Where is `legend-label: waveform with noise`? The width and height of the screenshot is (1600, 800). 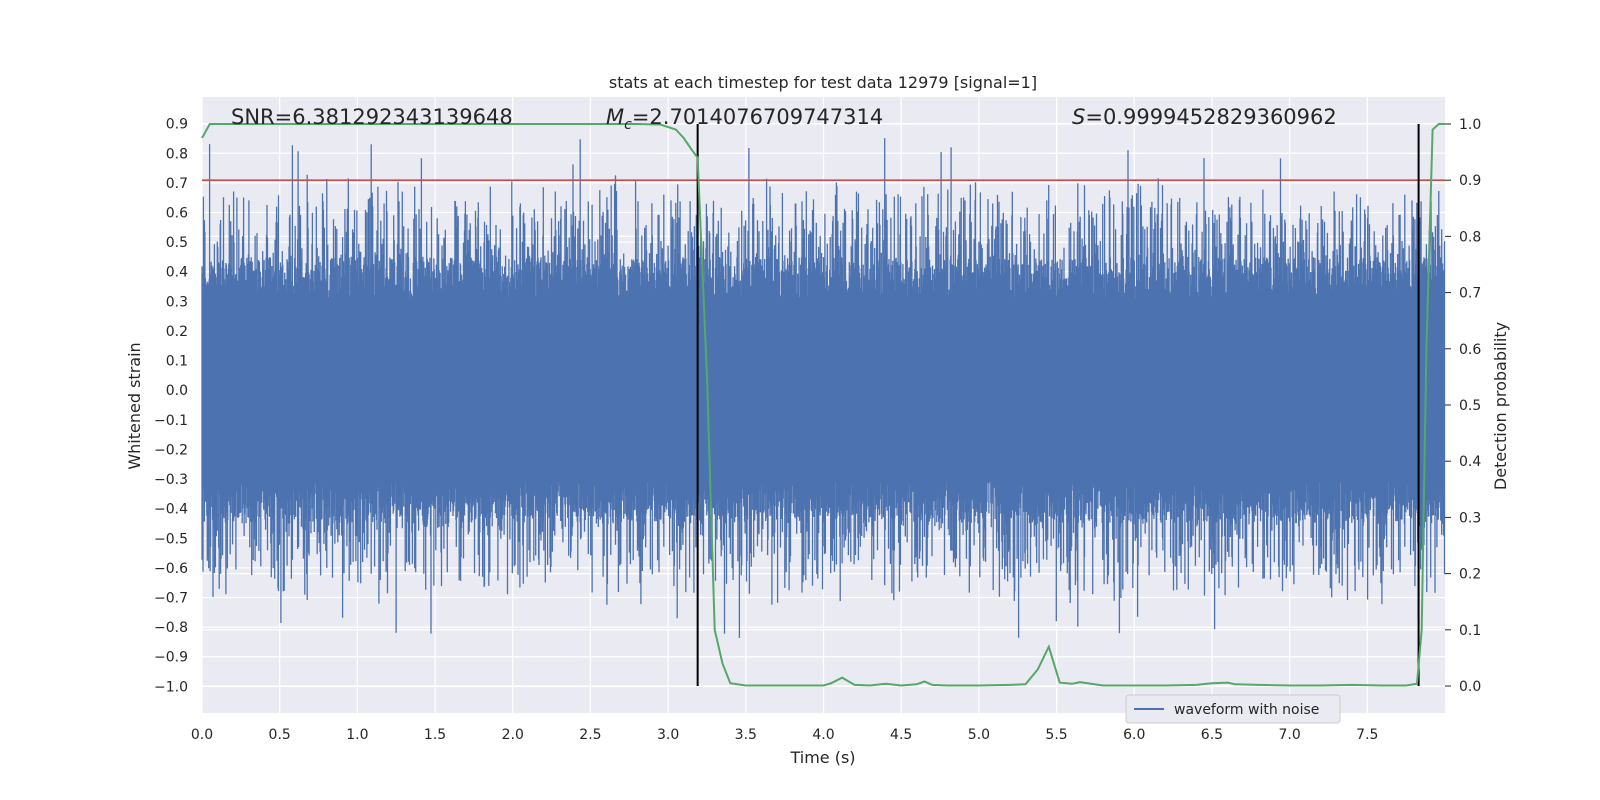 legend-label: waveform with noise is located at coordinates (1246, 710).